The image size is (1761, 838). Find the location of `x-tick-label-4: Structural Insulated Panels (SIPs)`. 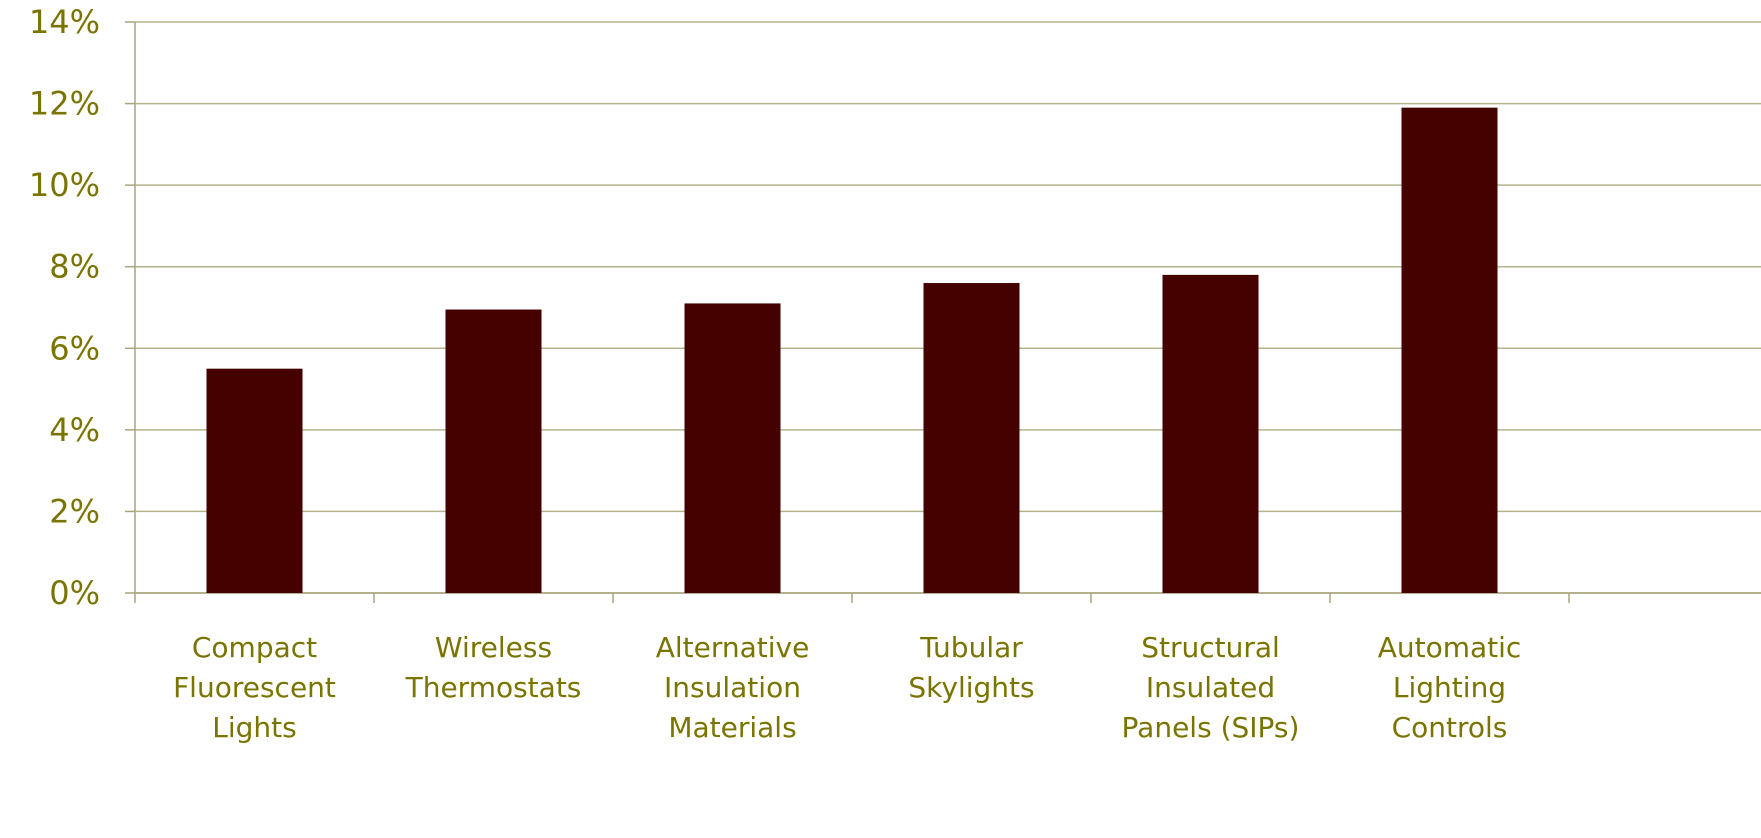

x-tick-label-4: Structural Insulated Panels (SIPs) is located at coordinates (1211, 687).